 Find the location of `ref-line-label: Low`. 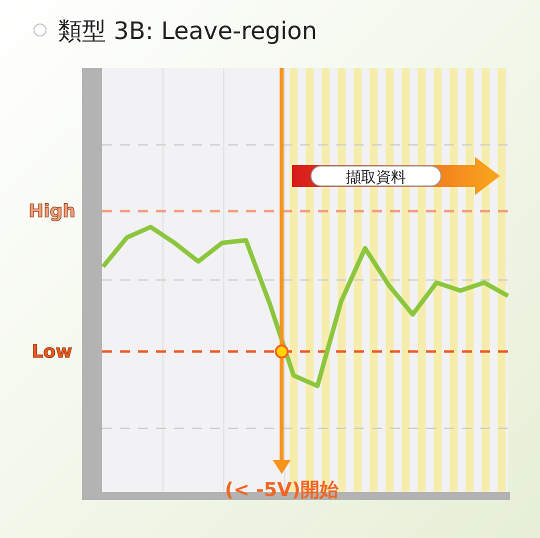

ref-line-label: Low is located at coordinates (52, 352).